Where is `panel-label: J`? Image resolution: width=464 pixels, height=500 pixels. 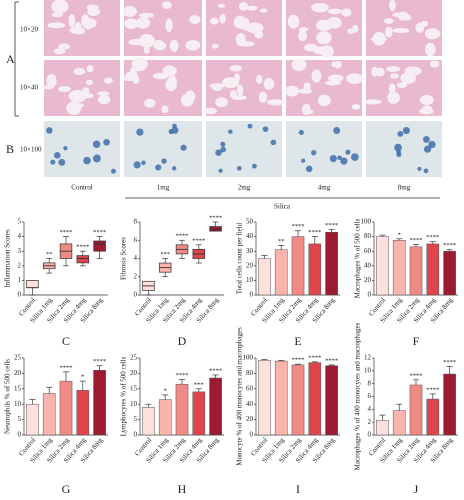 panel-label: J is located at coordinates (416, 489).